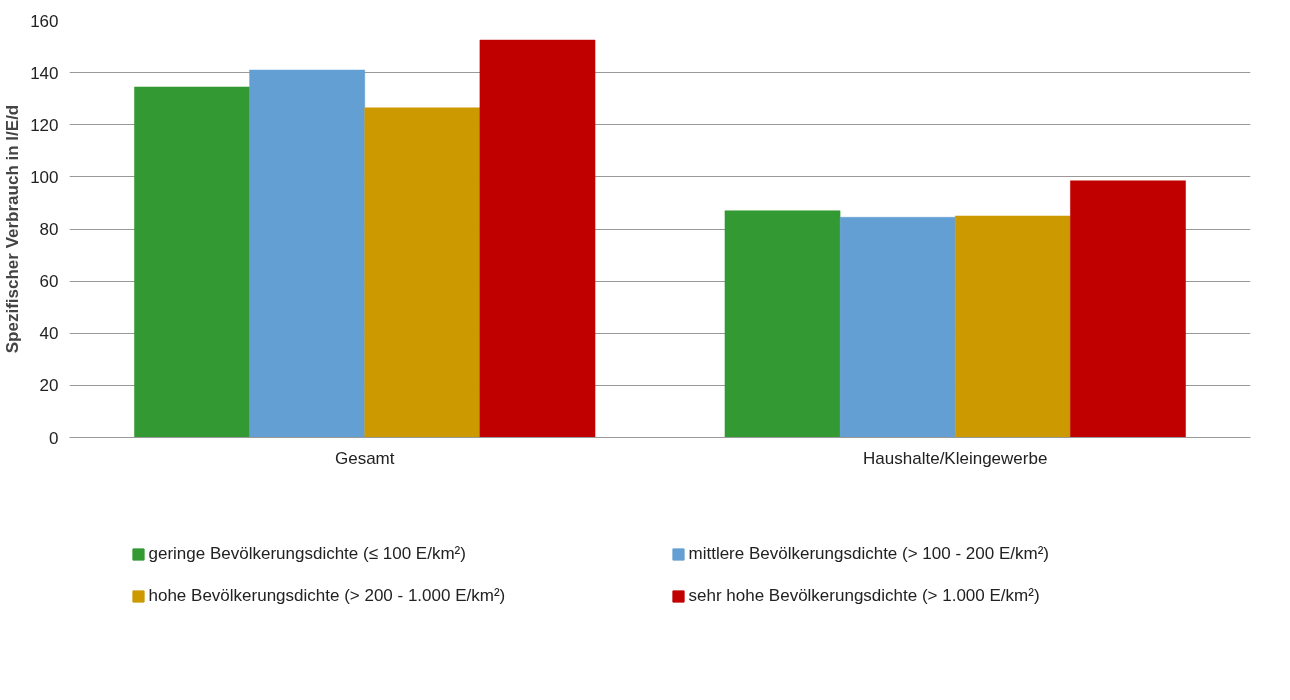 This screenshot has width=1290, height=700. Describe the element at coordinates (54, 438) in the screenshot. I see `y-tick-label: 0` at that location.